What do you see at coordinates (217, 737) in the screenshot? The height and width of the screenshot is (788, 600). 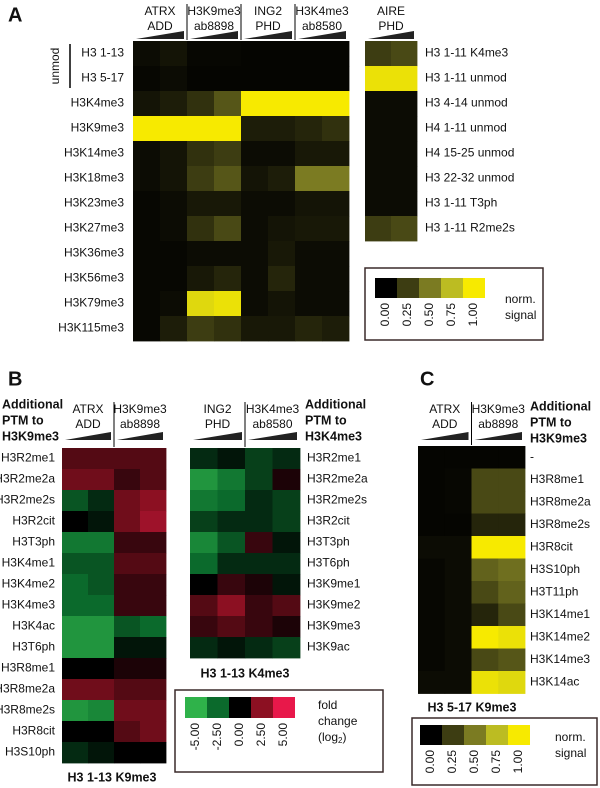 I see `colorbar-tick-label: -2.50` at bounding box center [217, 737].